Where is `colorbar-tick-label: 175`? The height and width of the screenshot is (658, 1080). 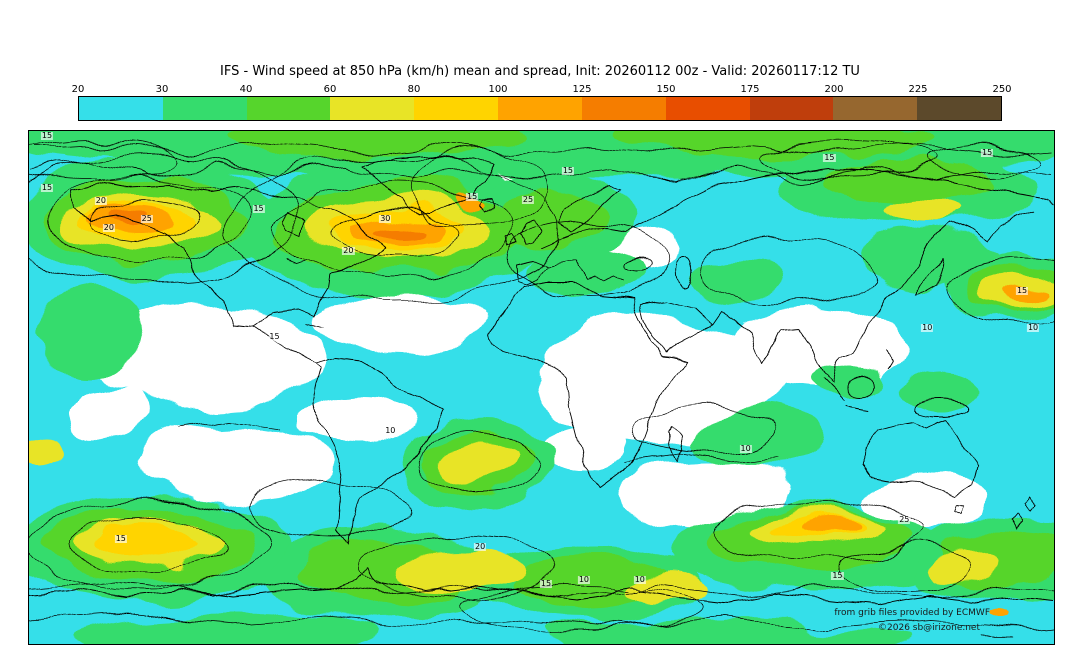
colorbar-tick-label: 175 is located at coordinates (750, 89).